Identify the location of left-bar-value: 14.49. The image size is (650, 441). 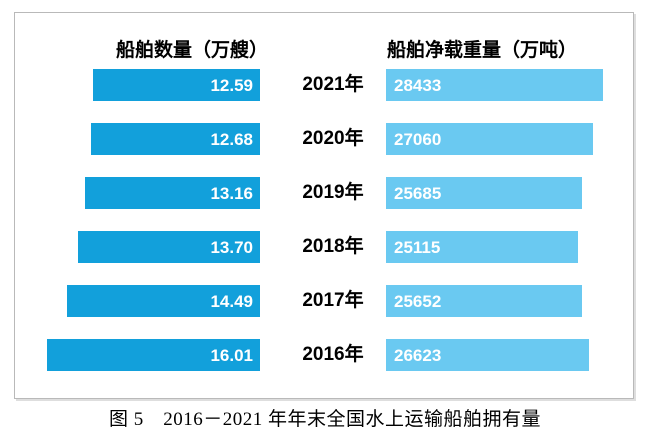
(231, 301).